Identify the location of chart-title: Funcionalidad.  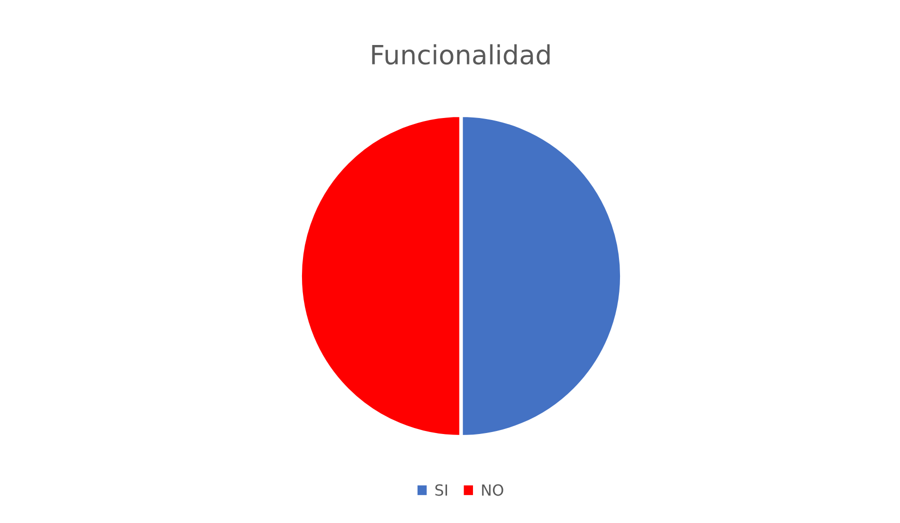
(461, 54).